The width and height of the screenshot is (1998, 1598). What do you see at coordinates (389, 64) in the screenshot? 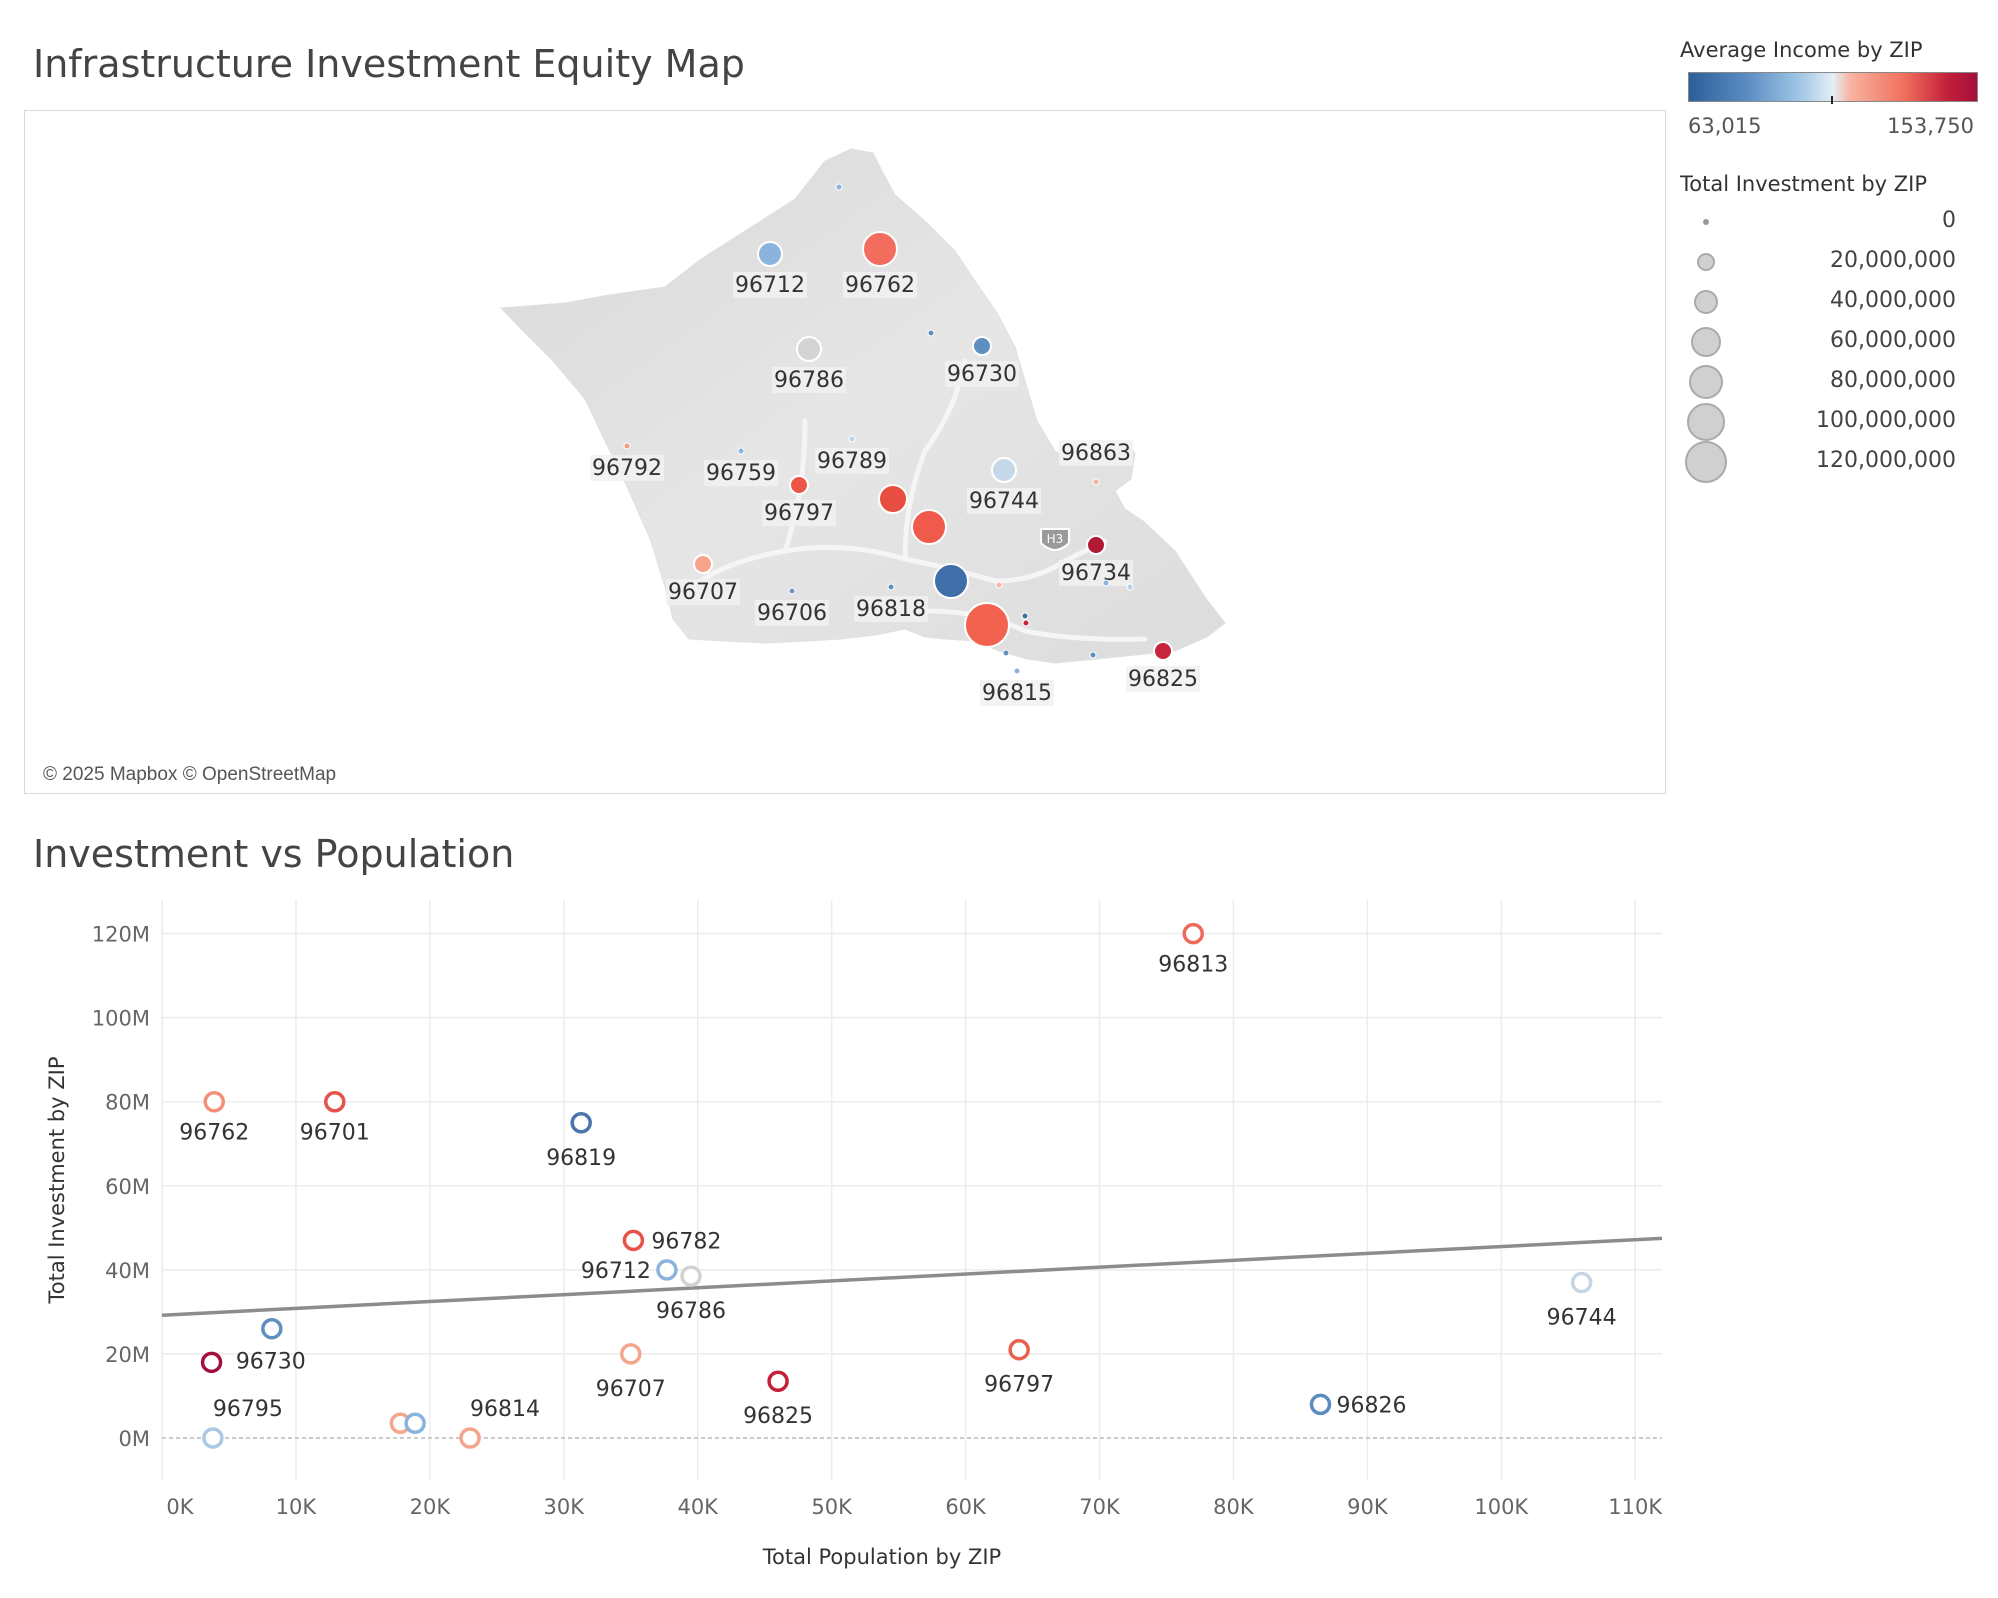
I see `map-title: Infrastructure Investment Equity Map` at bounding box center [389, 64].